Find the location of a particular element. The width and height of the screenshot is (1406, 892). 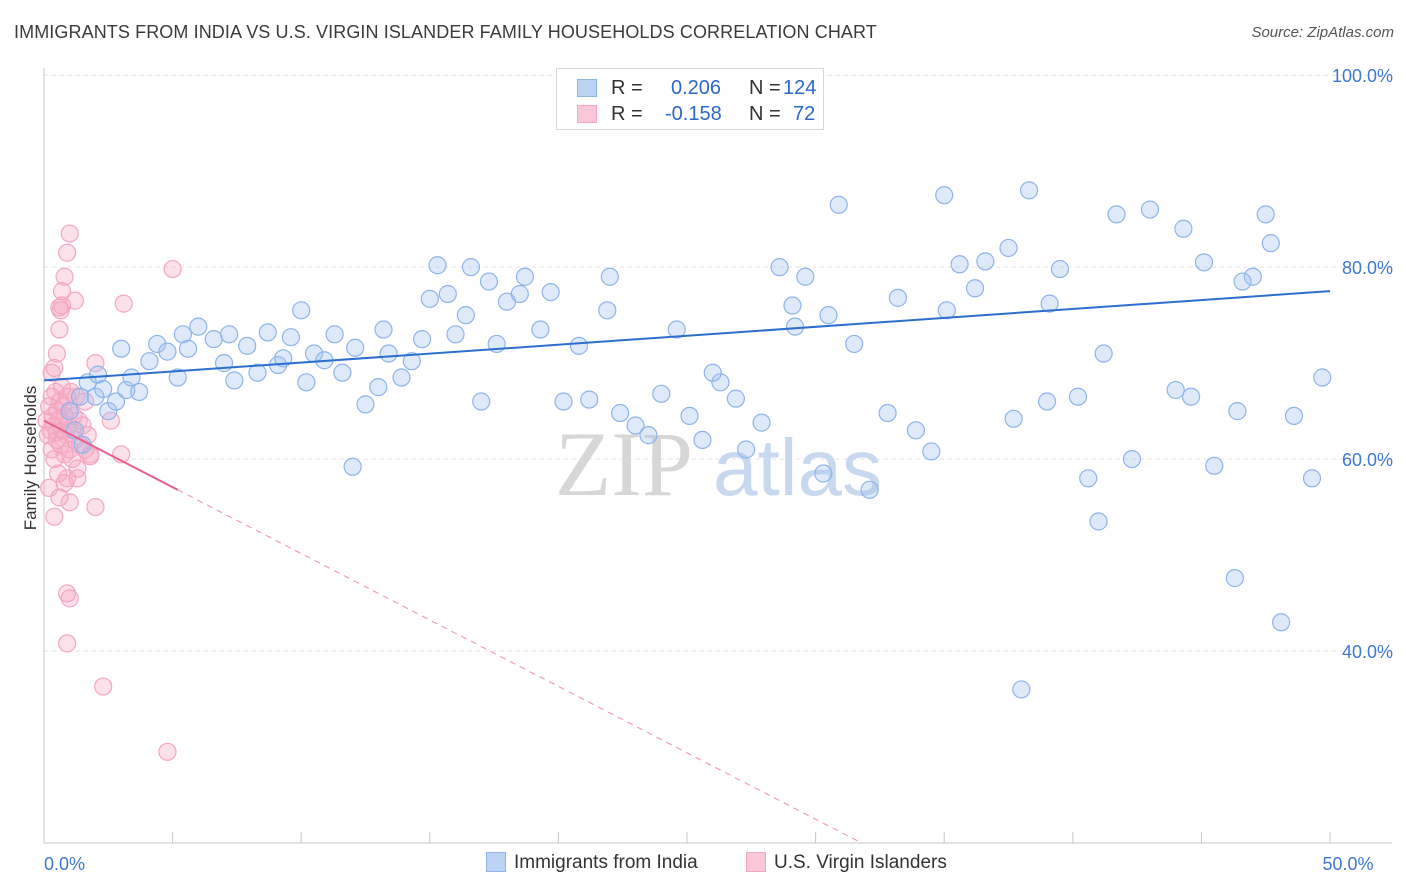

trend-line-virgin-islanders is located at coordinates (111, 455).